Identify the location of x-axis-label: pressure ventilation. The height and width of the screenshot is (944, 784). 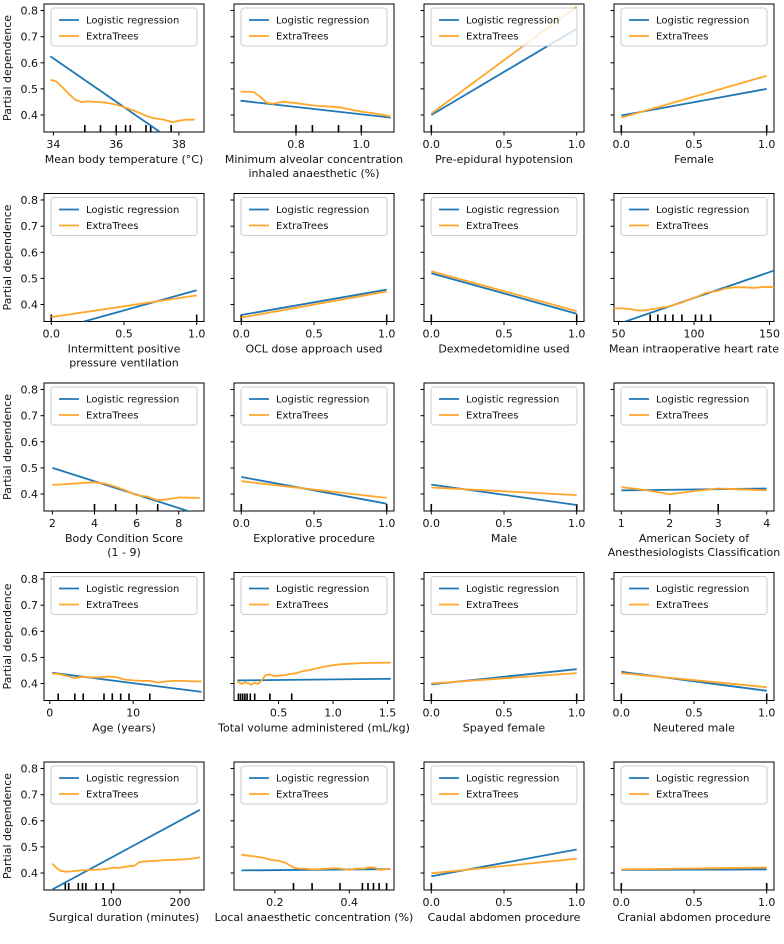
(124, 363).